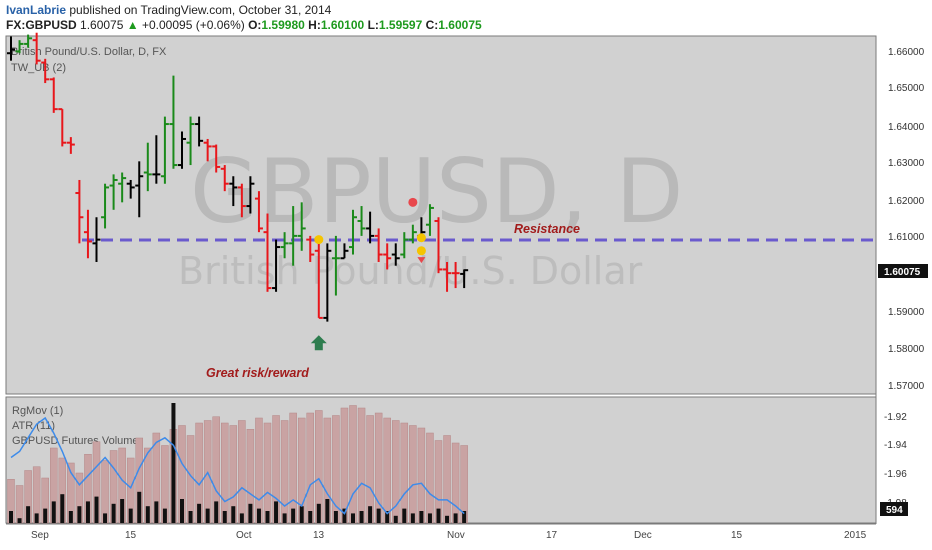  What do you see at coordinates (38, 68) in the screenshot?
I see `main-legend-indicator: TW_UB (2)` at bounding box center [38, 68].